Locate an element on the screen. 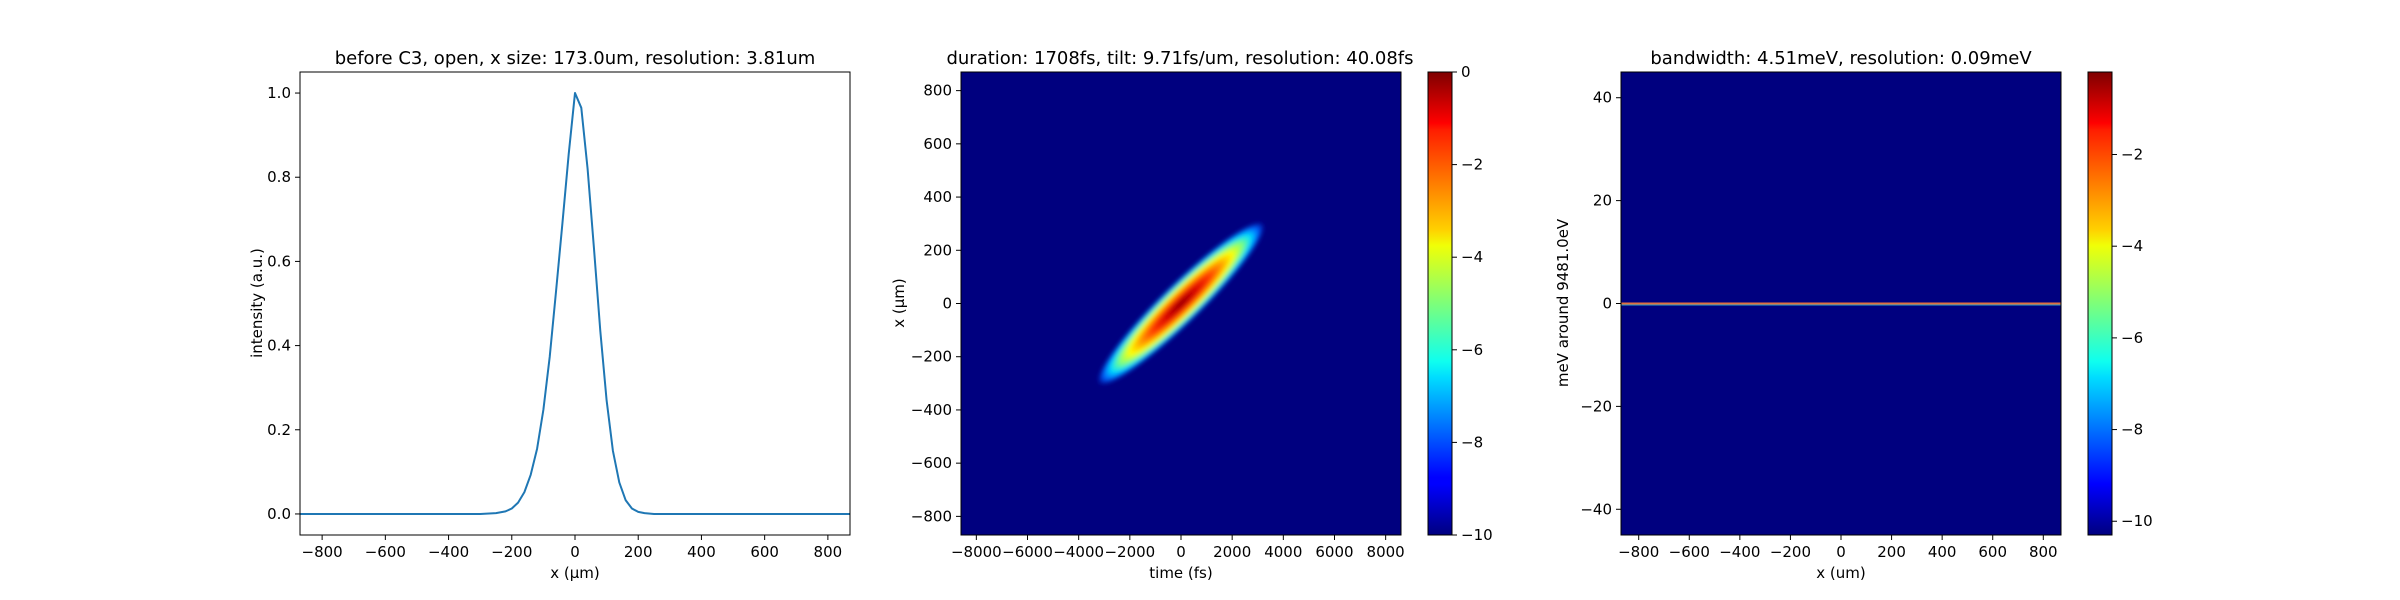  y-tick-label: −20 is located at coordinates (1596, 406).